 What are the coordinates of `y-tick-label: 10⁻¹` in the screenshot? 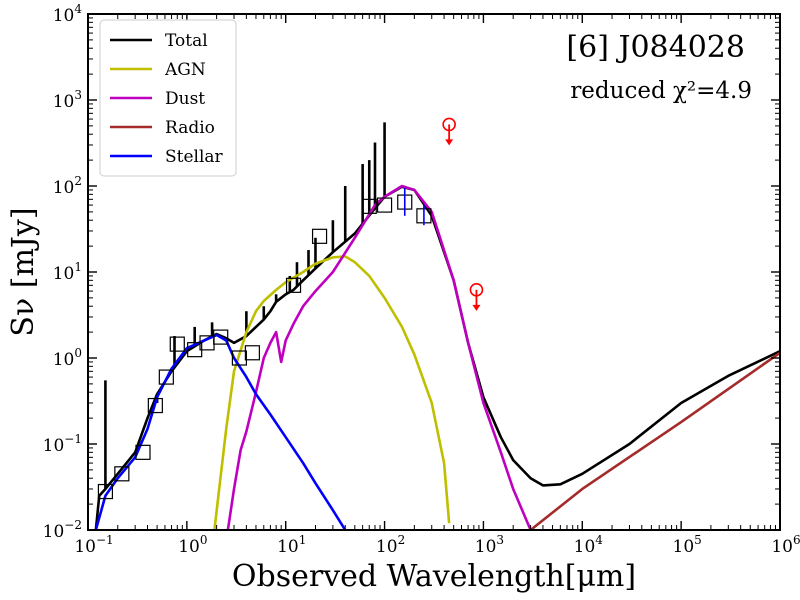 It's located at (62, 444).